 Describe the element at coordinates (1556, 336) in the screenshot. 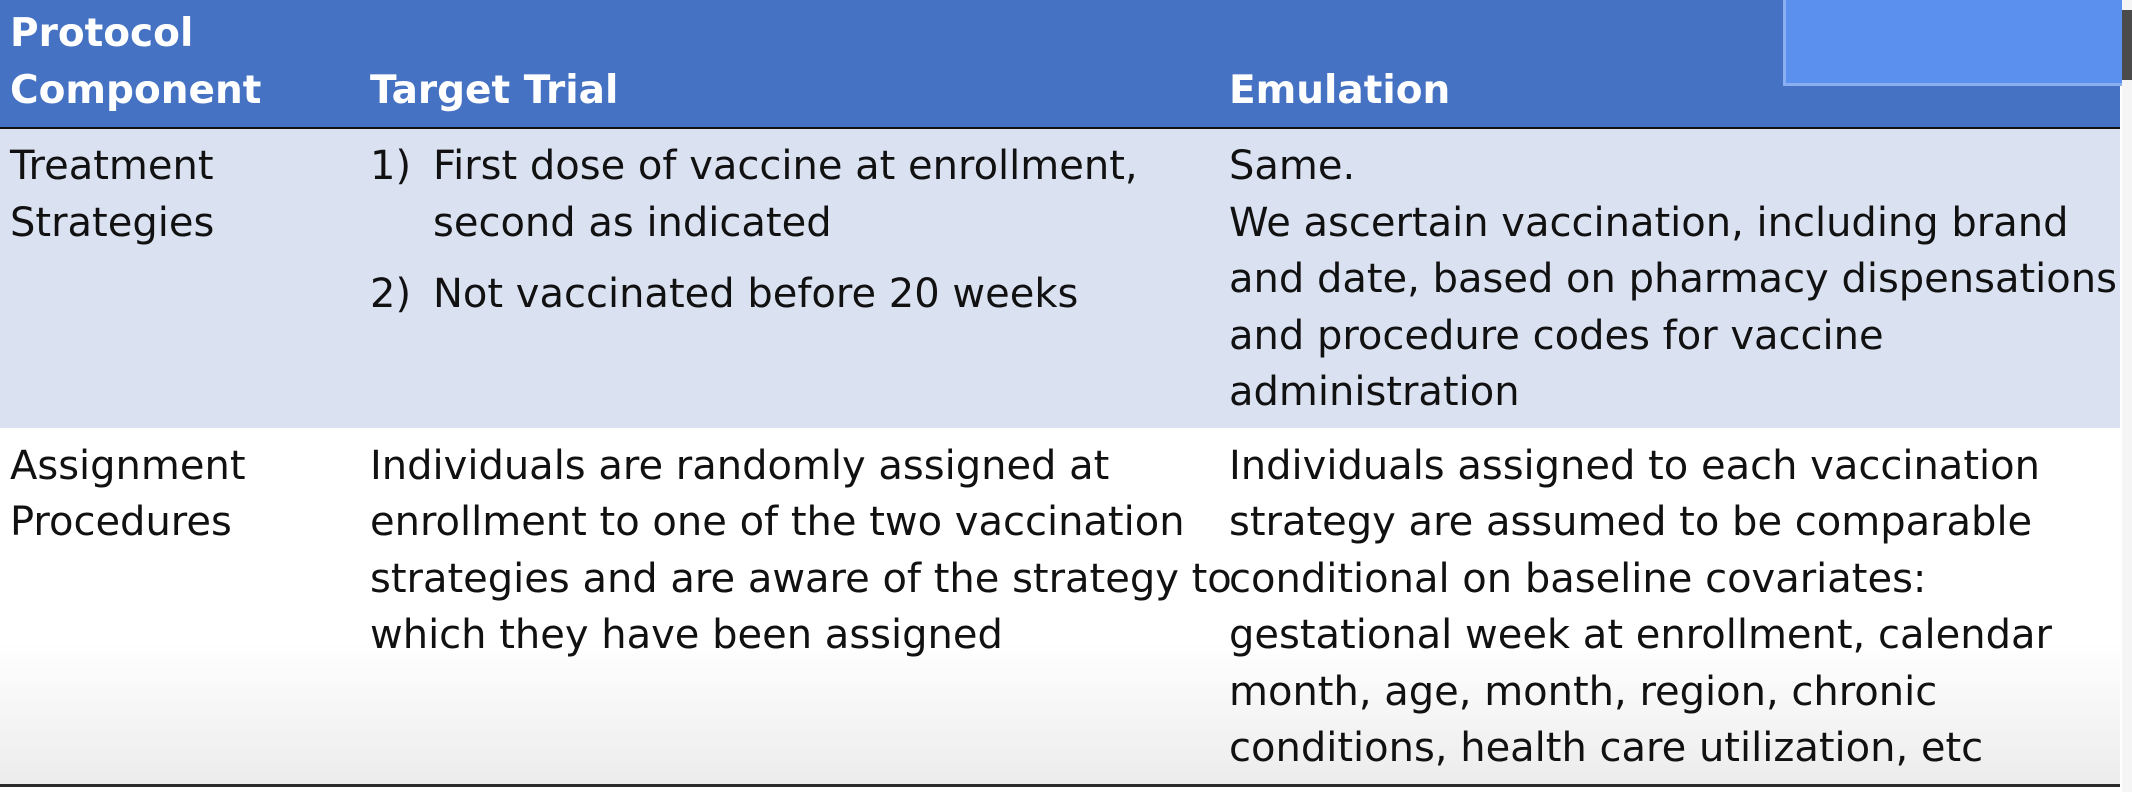

I see `row1-emulation-line4: and procedure codes for vaccine` at that location.